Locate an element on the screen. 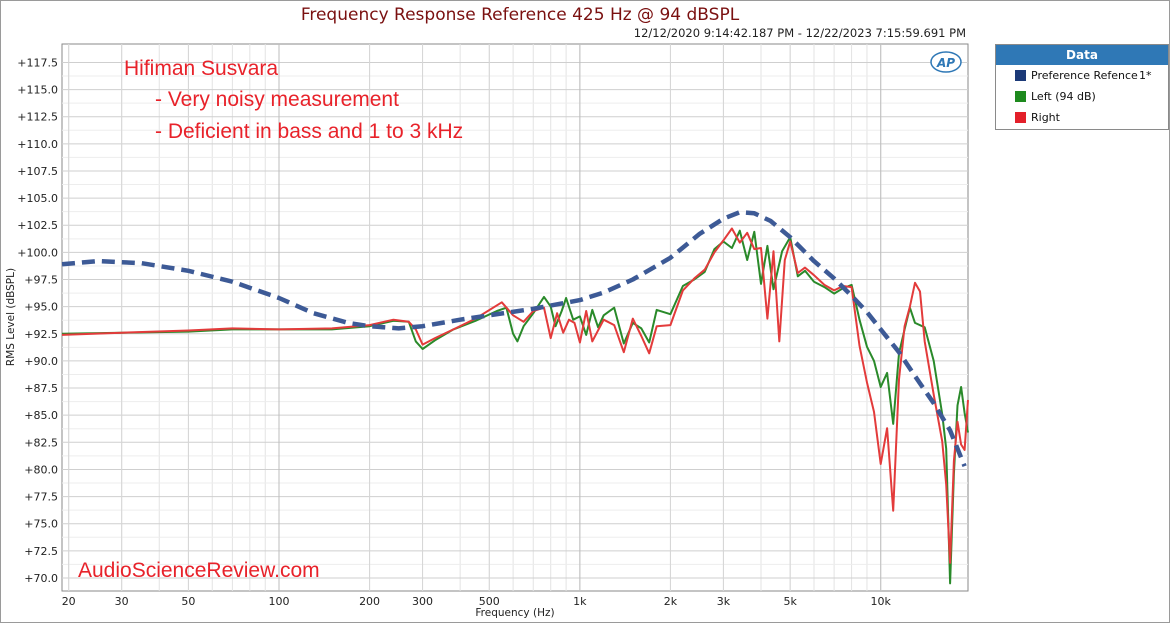  y-tick-label: +112.5 is located at coordinates (37, 117).